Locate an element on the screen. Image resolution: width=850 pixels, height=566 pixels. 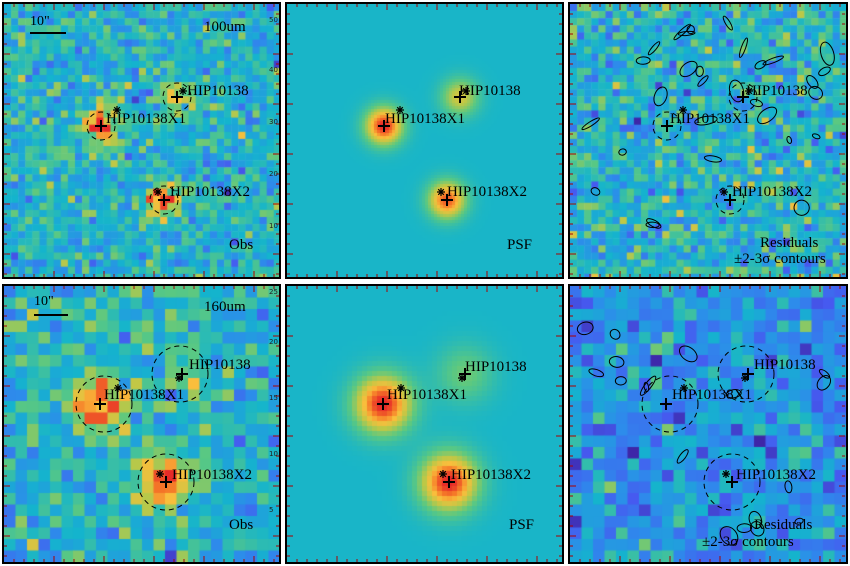
axis-tick: 15 is located at coordinates (273, 398).